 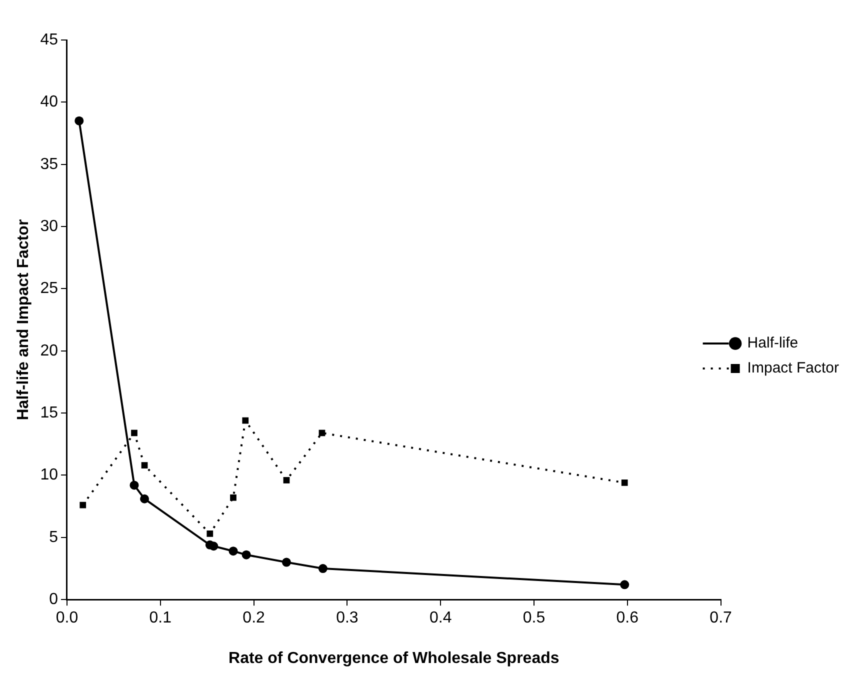 I want to click on y-tick-label: 45, so click(x=49, y=39).